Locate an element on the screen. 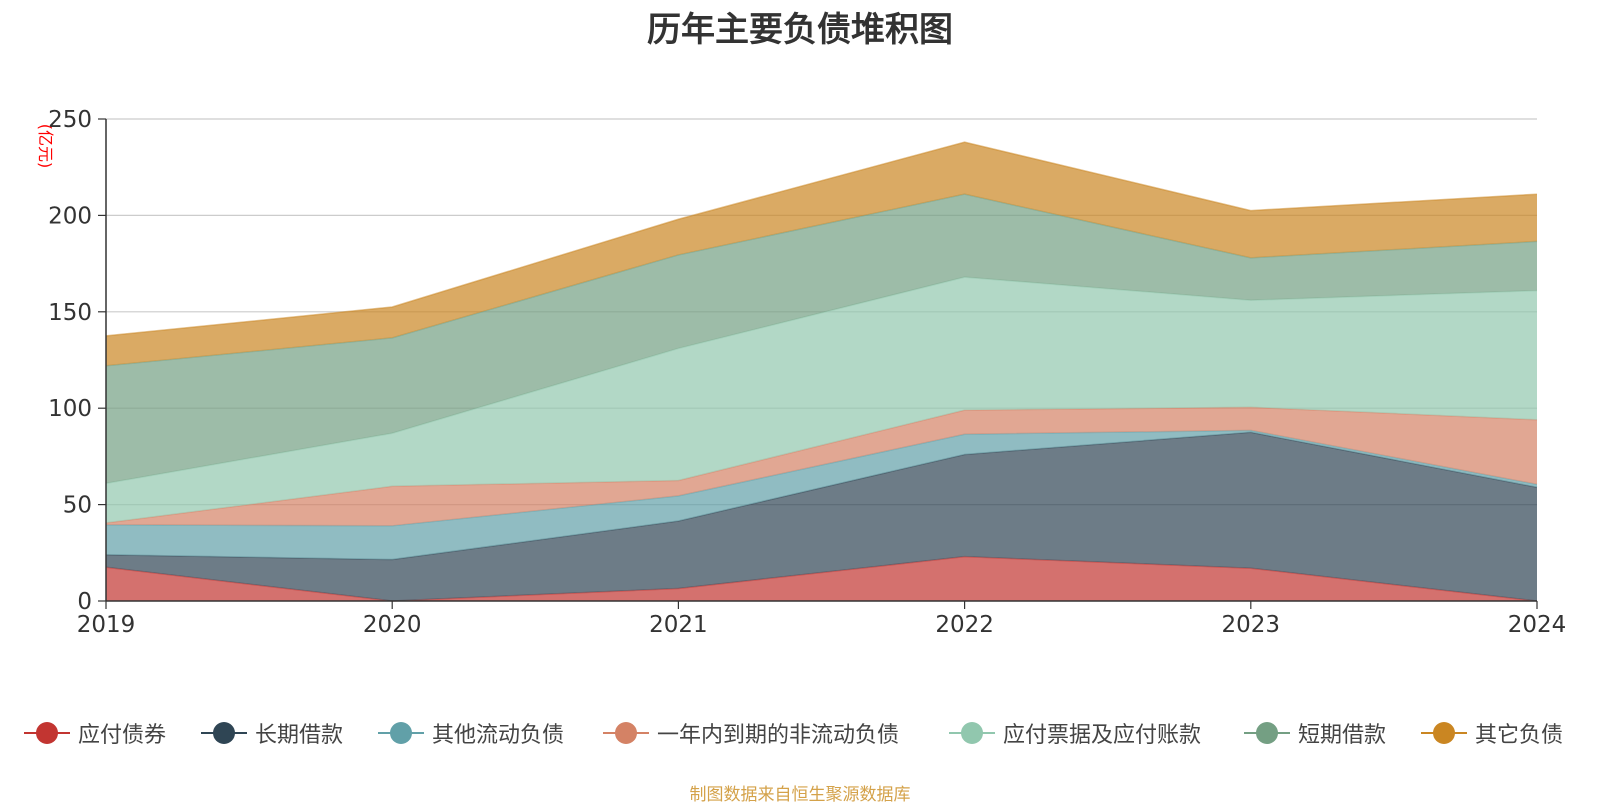  legend-item-6: 其它负债 is located at coordinates (1492, 733).